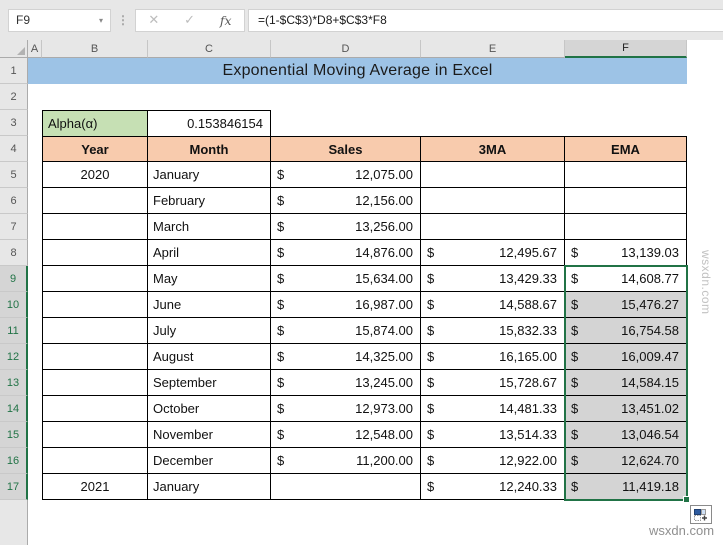 Image resolution: width=723 pixels, height=545 pixels. What do you see at coordinates (493, 49) in the screenshot?
I see `column-header-E: E` at bounding box center [493, 49].